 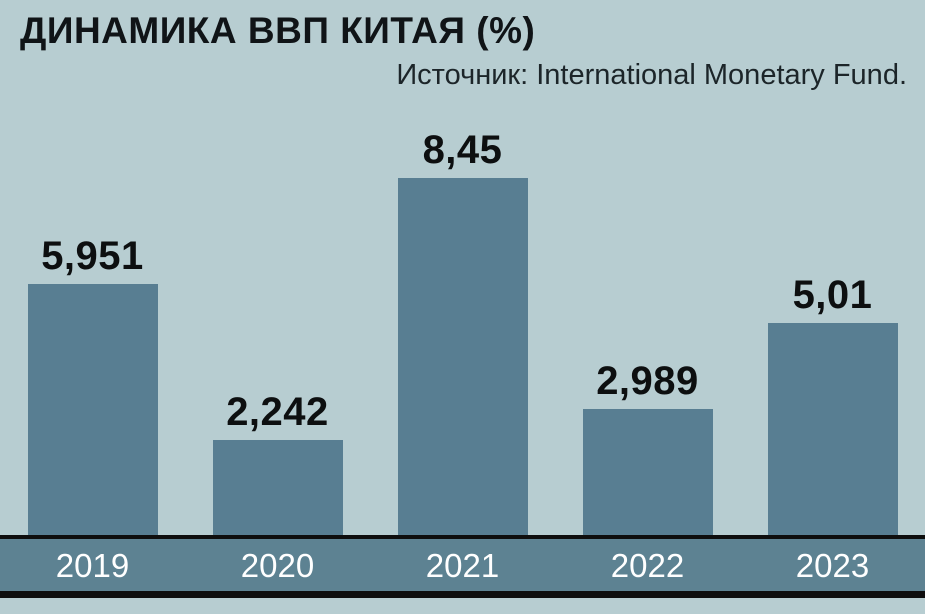 What do you see at coordinates (278, 30) in the screenshot?
I see `chart-title: ДИНАМИКА ВВП КИТАЯ (%)` at bounding box center [278, 30].